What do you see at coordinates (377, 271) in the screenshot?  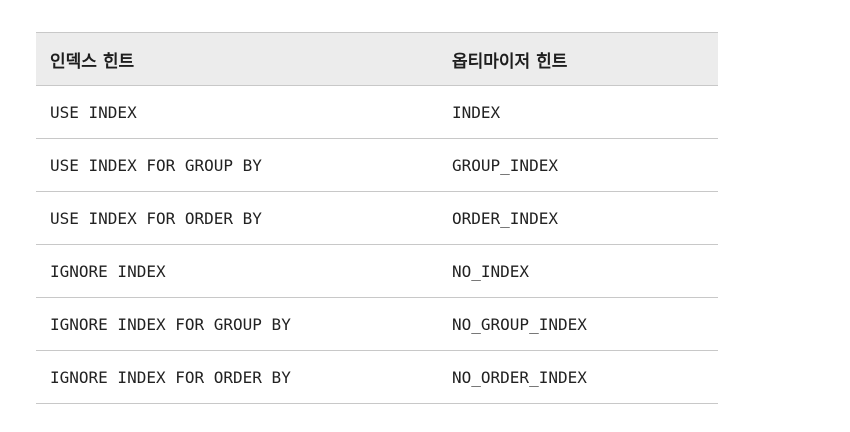 I see `table-row: IGNORE INDEX NO_INDEX` at bounding box center [377, 271].